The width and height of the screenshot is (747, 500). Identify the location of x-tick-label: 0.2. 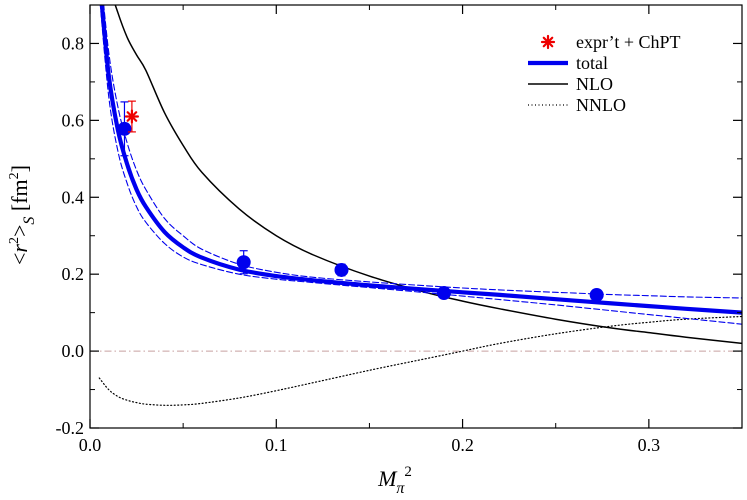
(462, 445).